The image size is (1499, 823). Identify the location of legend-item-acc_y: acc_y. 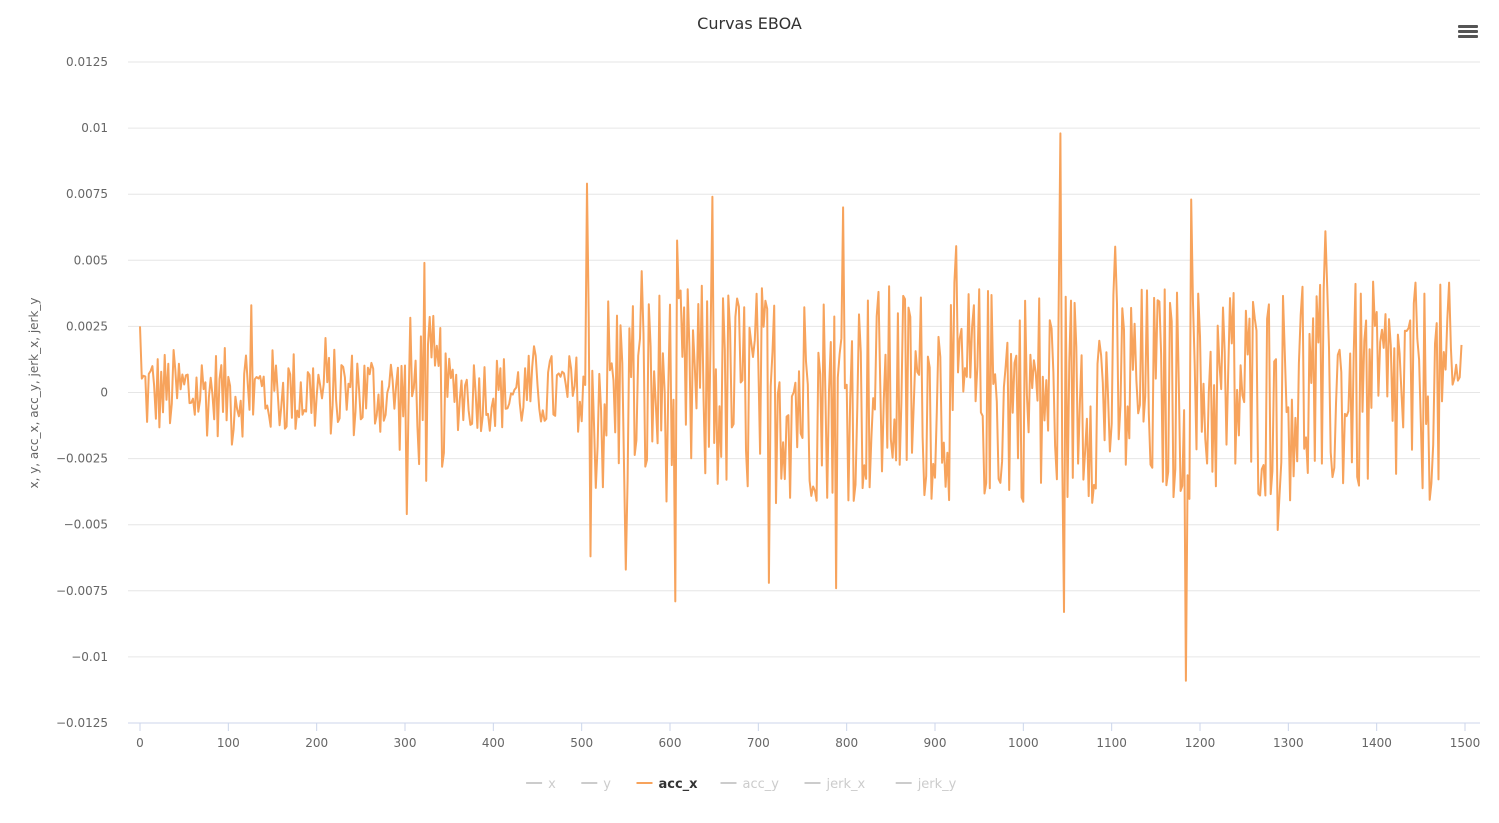
(750, 784).